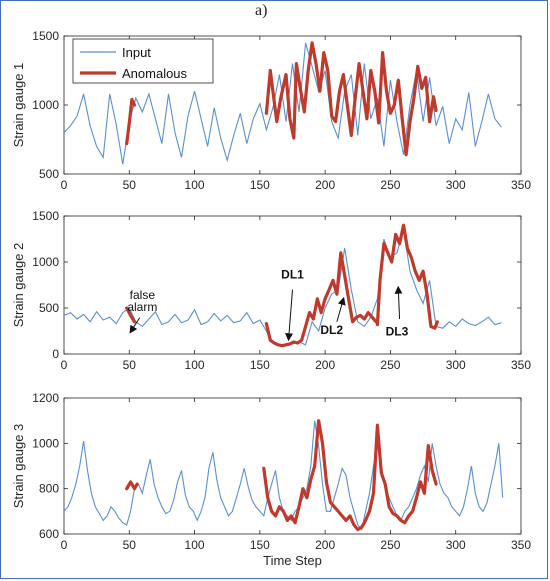 The image size is (550, 581). What do you see at coordinates (331, 330) in the screenshot?
I see `annotation-dl2: DL2` at bounding box center [331, 330].